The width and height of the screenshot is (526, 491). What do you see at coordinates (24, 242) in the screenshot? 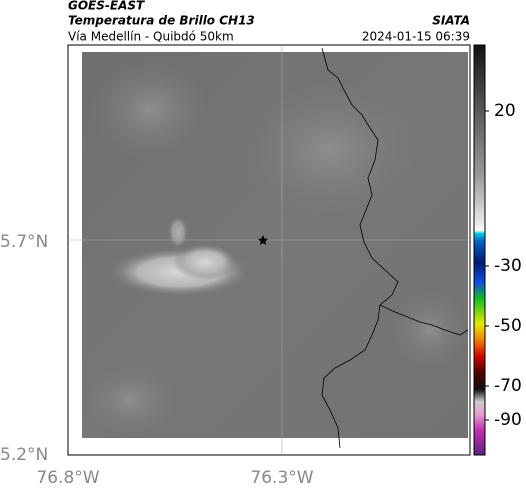
I see `lat-label: 5.7°N` at bounding box center [24, 242].